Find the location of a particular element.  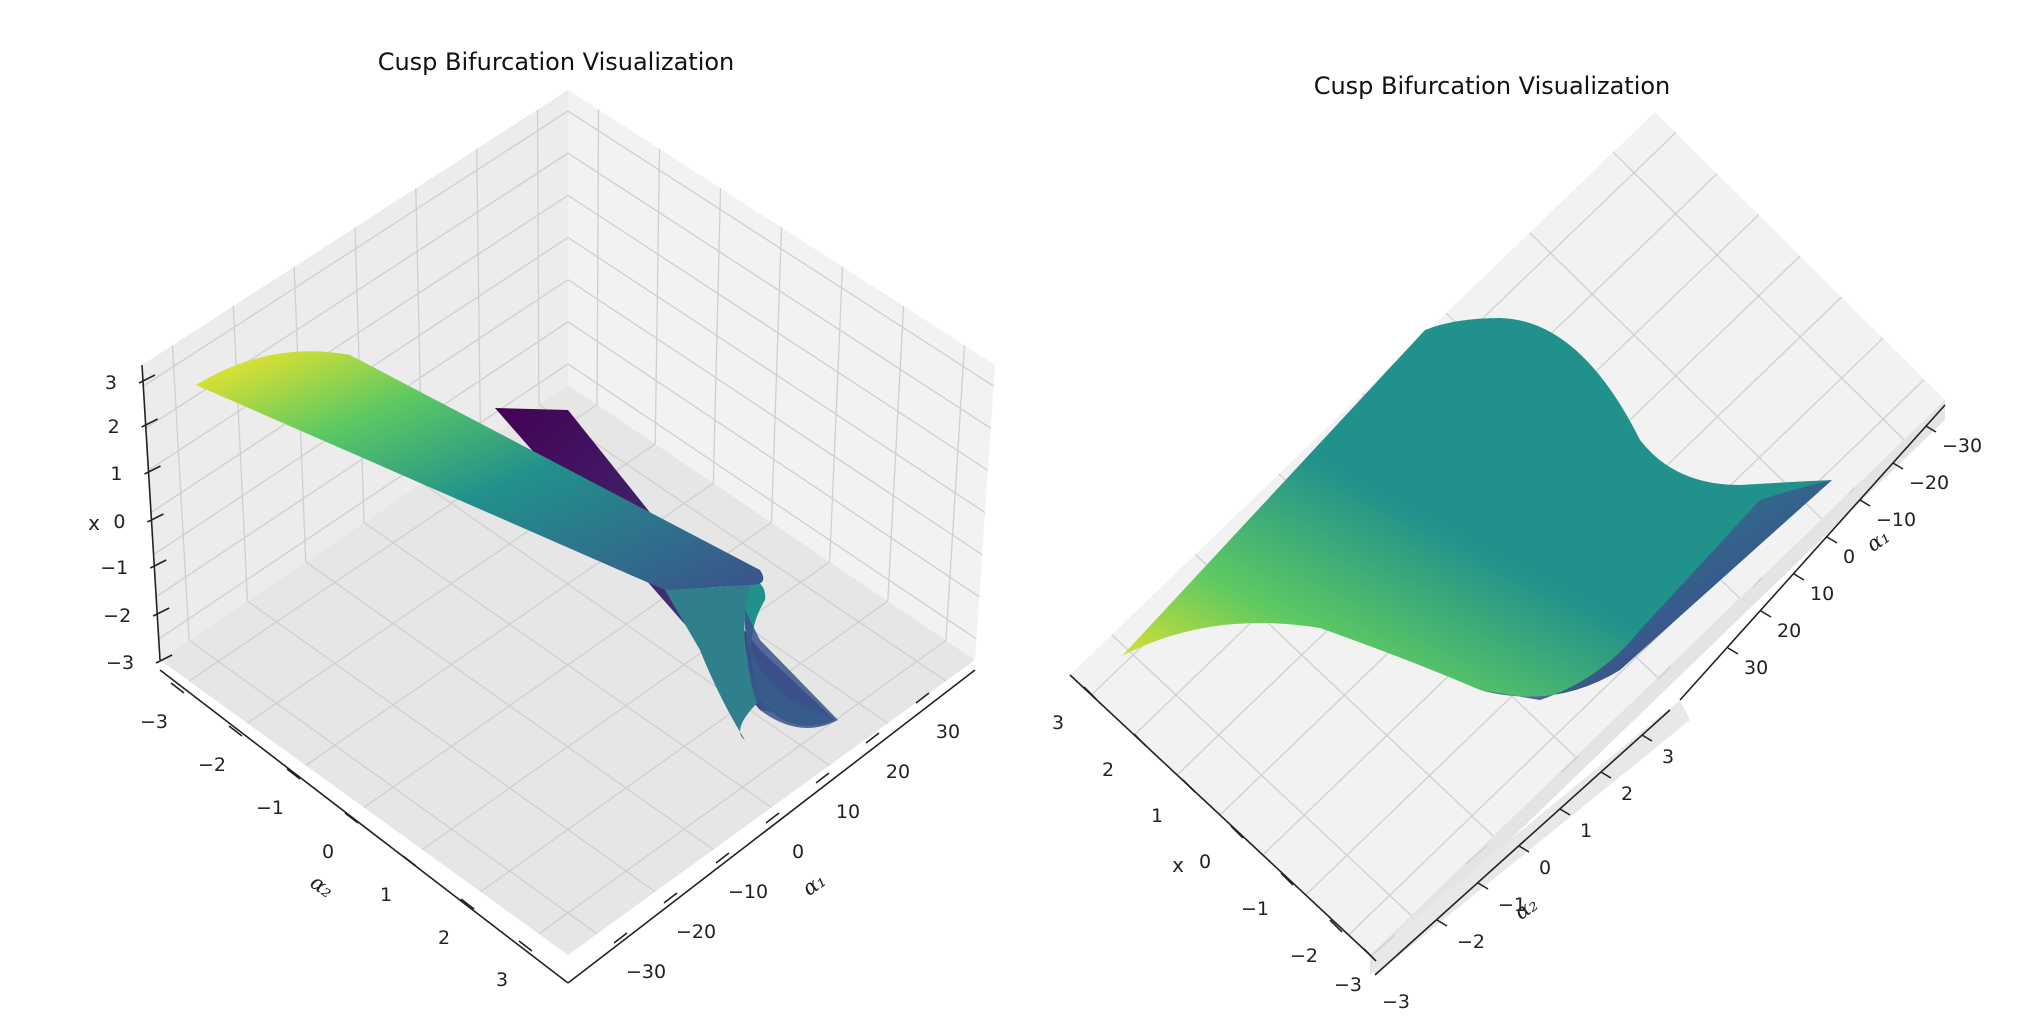

right-surface is located at coordinates (1477, 507).